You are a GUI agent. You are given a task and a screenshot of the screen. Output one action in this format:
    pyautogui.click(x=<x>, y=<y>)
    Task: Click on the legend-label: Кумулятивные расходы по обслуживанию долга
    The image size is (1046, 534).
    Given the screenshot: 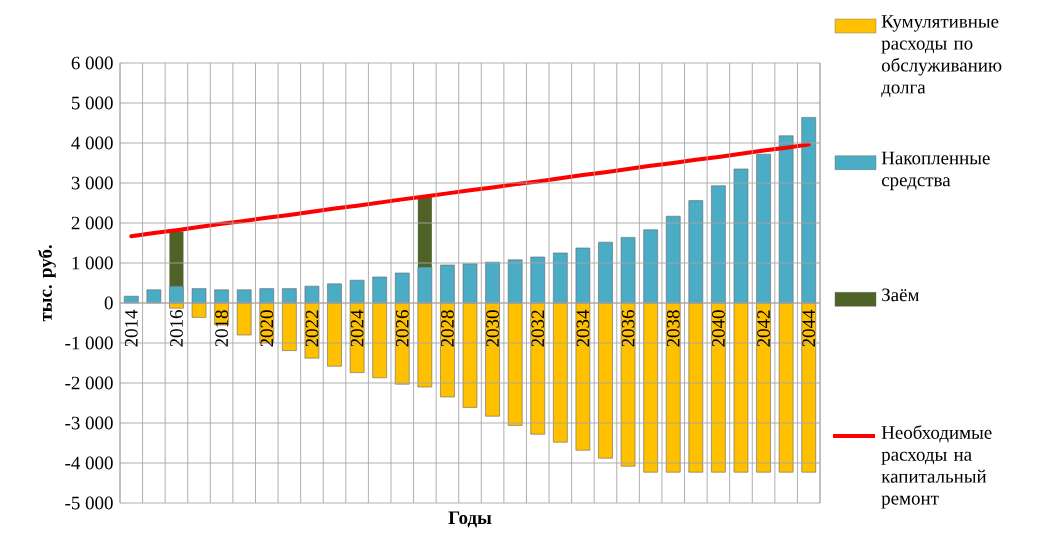 What is the action you would take?
    pyautogui.click(x=941, y=56)
    